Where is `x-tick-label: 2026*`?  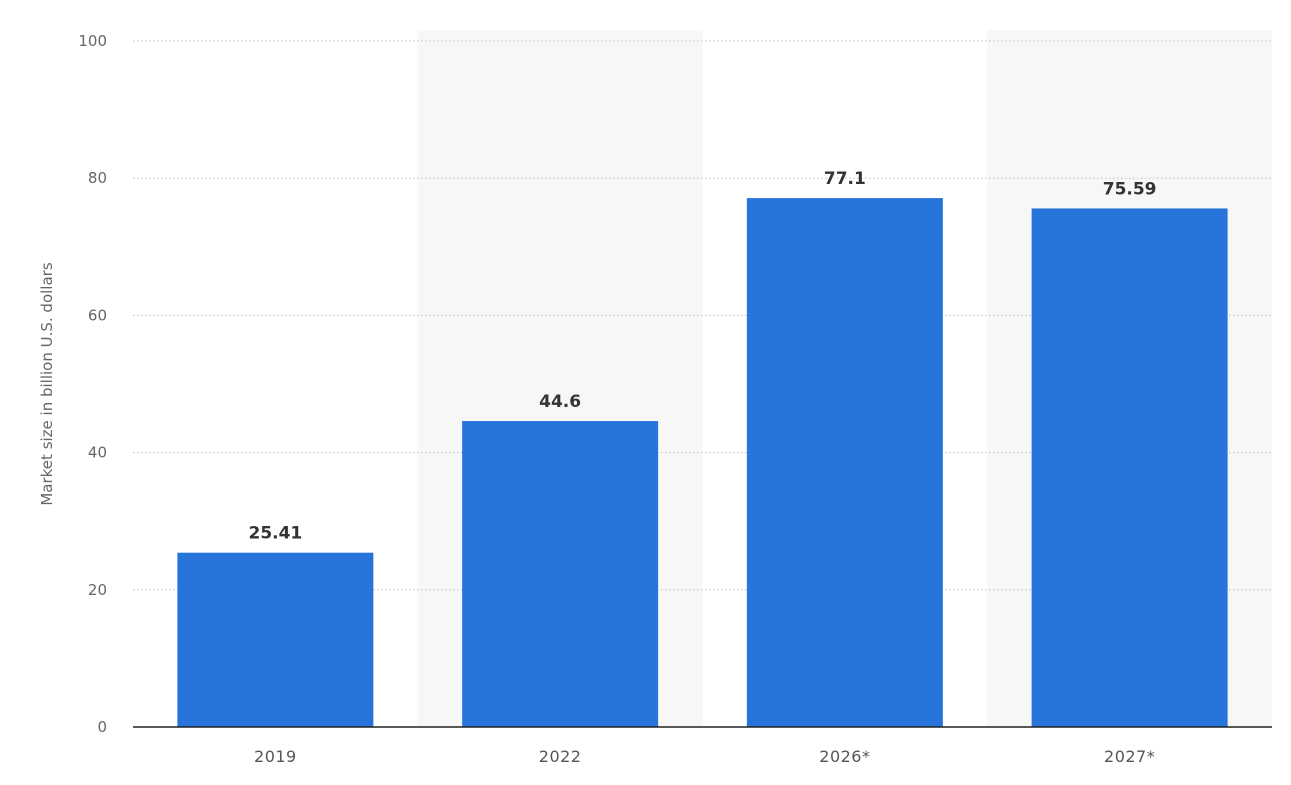 x-tick-label: 2026* is located at coordinates (844, 756).